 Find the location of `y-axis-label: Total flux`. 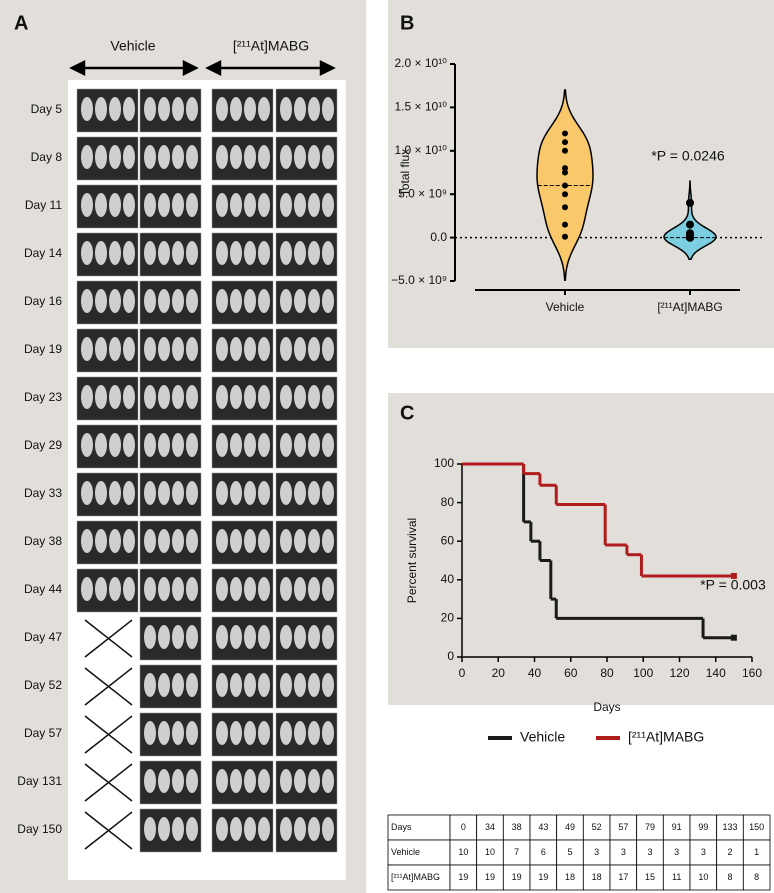

y-axis-label: Total flux is located at coordinates (405, 172).